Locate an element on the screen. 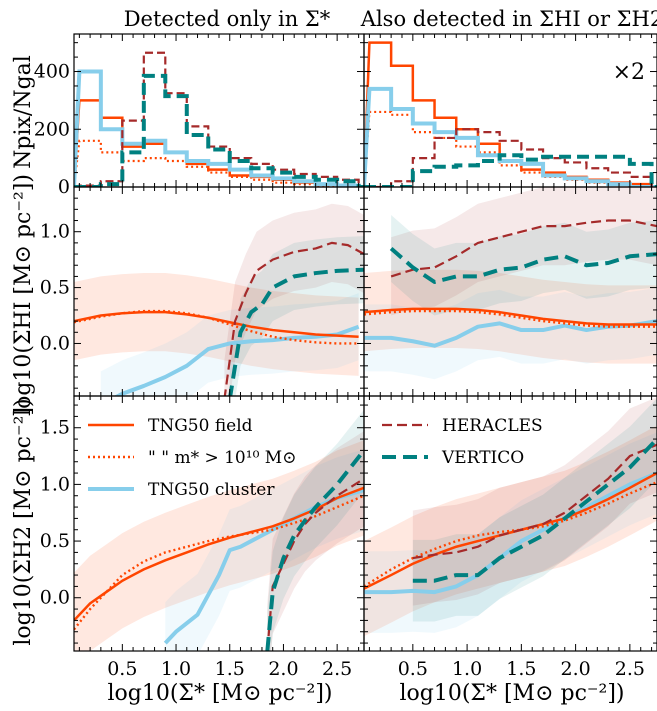  y-tick-label: 1.5 is located at coordinates (55, 428).